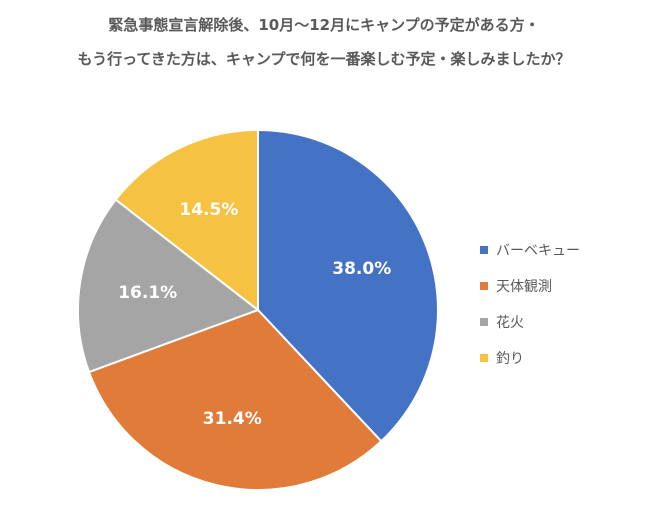 Image resolution: width=648 pixels, height=514 pixels. What do you see at coordinates (362, 268) in the screenshot?
I see `slice-label-bbq: 38.0%` at bounding box center [362, 268].